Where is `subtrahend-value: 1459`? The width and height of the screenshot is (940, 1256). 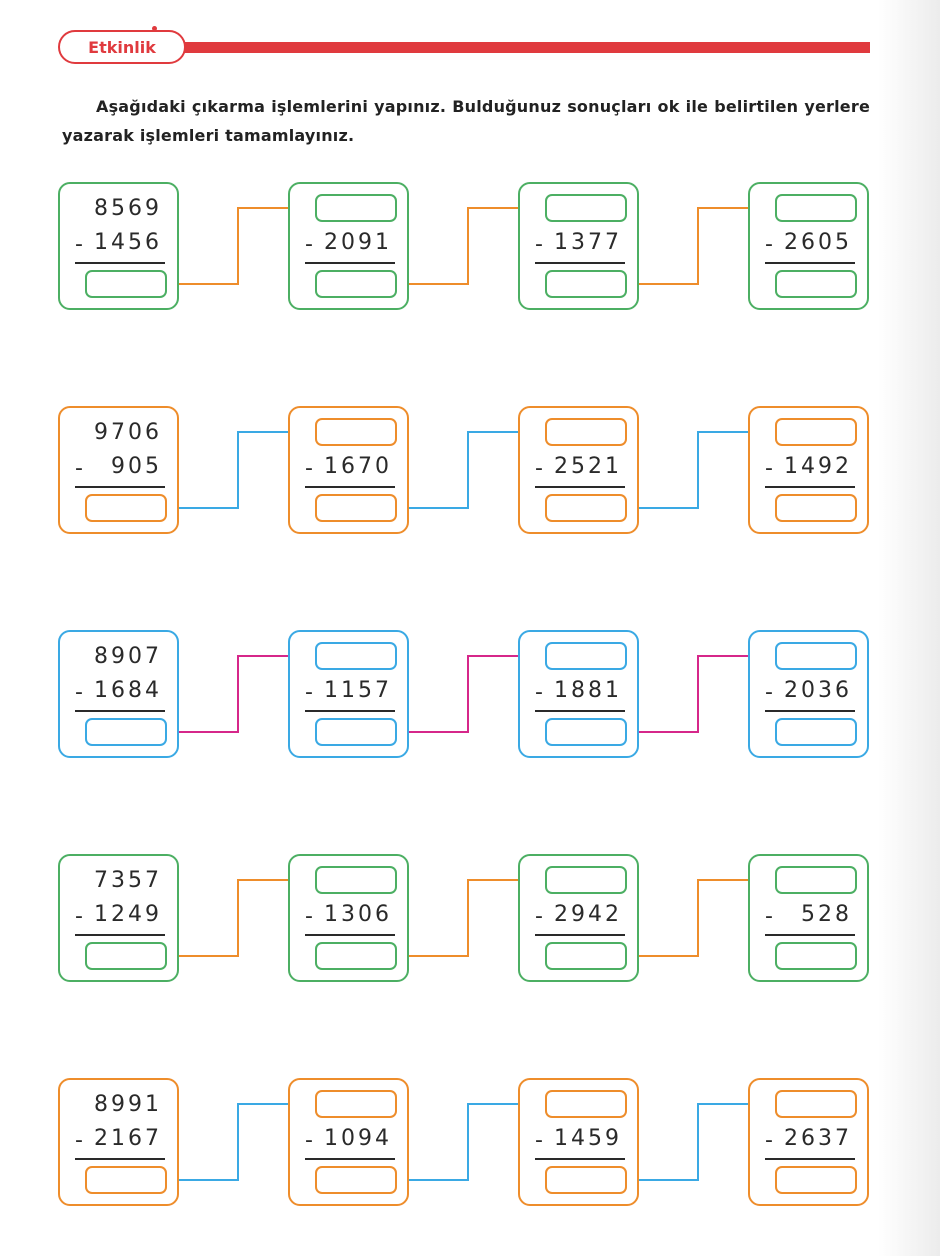 subtrahend-value: 1459 is located at coordinates (588, 1138).